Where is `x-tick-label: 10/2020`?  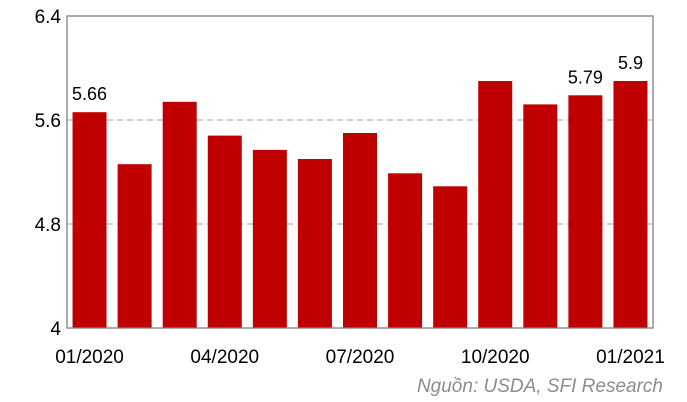
x-tick-label: 10/2020 is located at coordinates (495, 357).